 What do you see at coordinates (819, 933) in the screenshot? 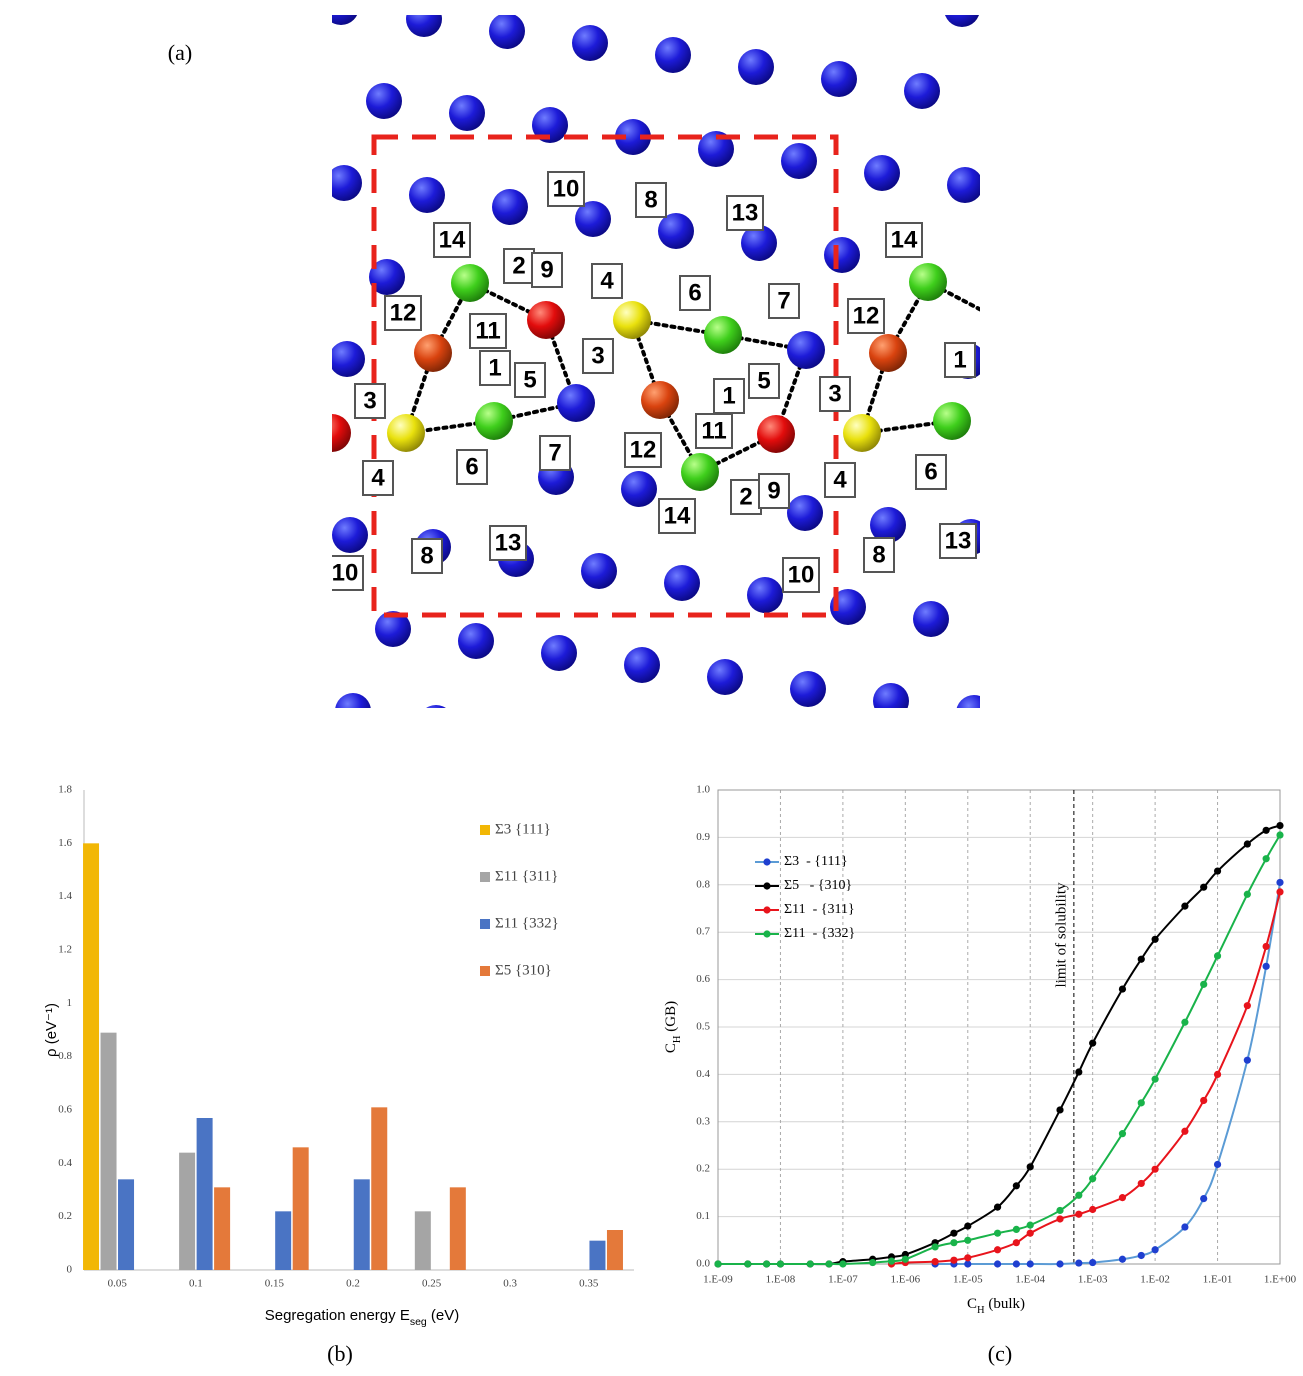
I see `legend-label: Σ11 - {332}` at bounding box center [819, 933].